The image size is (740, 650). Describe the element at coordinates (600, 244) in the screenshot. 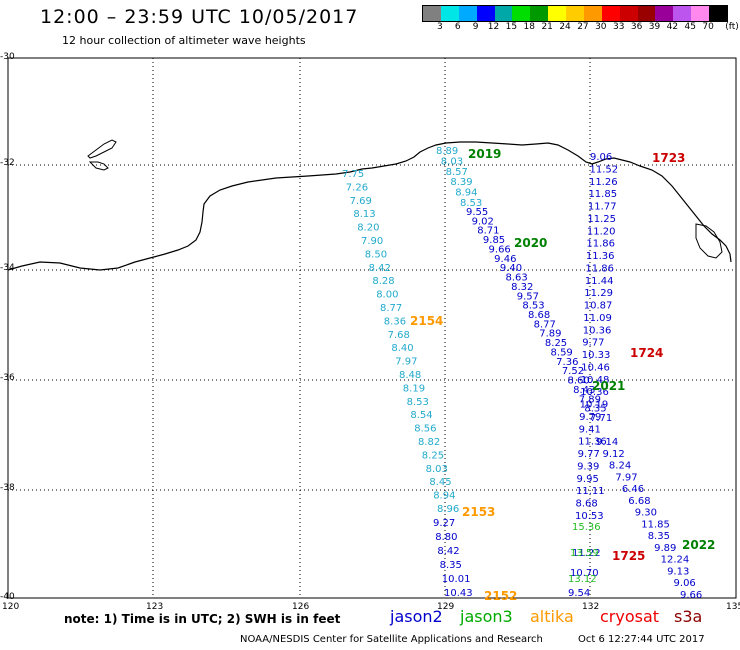

I see `wave-height-label: 11.86` at that location.